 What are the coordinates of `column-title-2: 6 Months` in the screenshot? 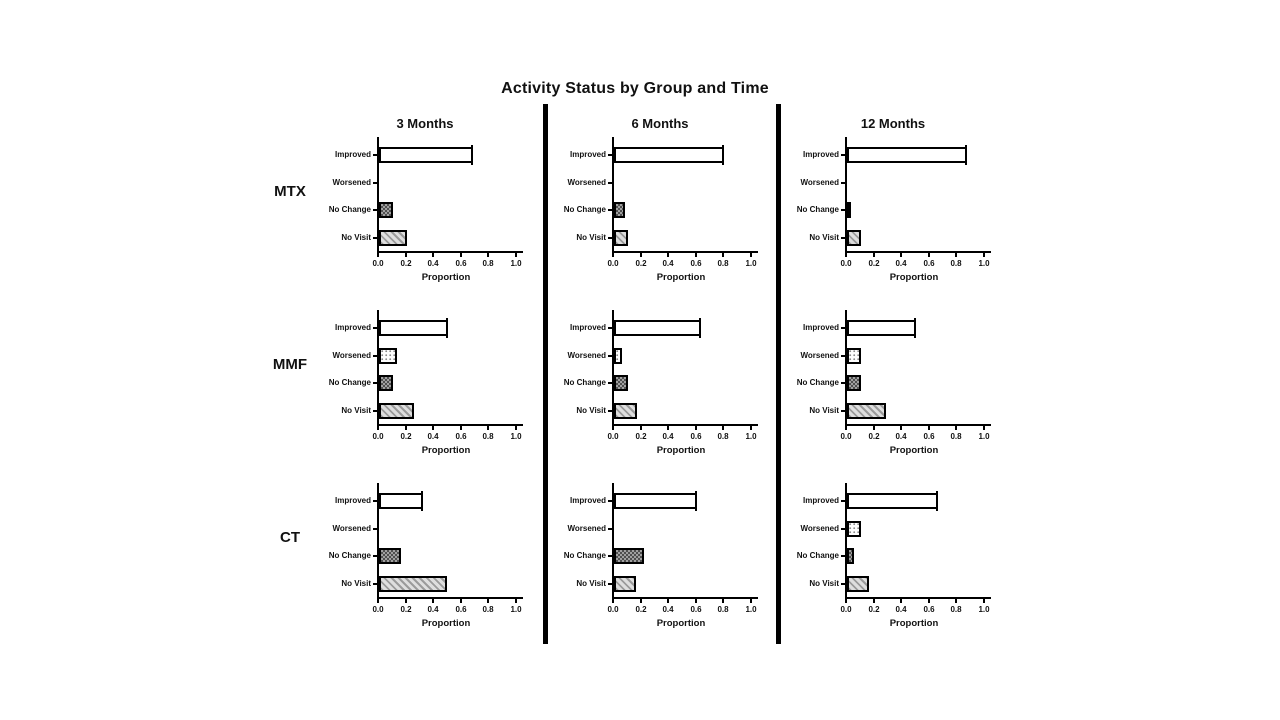 It's located at (660, 123).